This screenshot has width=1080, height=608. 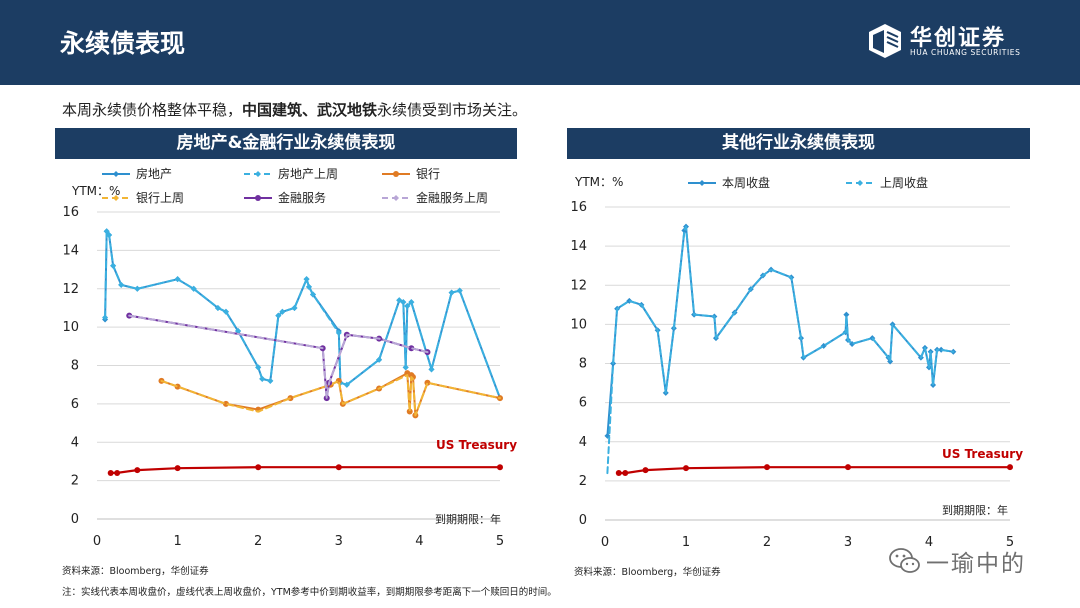 I want to click on intro-text: 本周永续债价格整体平稳，中国建筑、武汉地铁永续债受到市场关注。, so click(x=294, y=109).